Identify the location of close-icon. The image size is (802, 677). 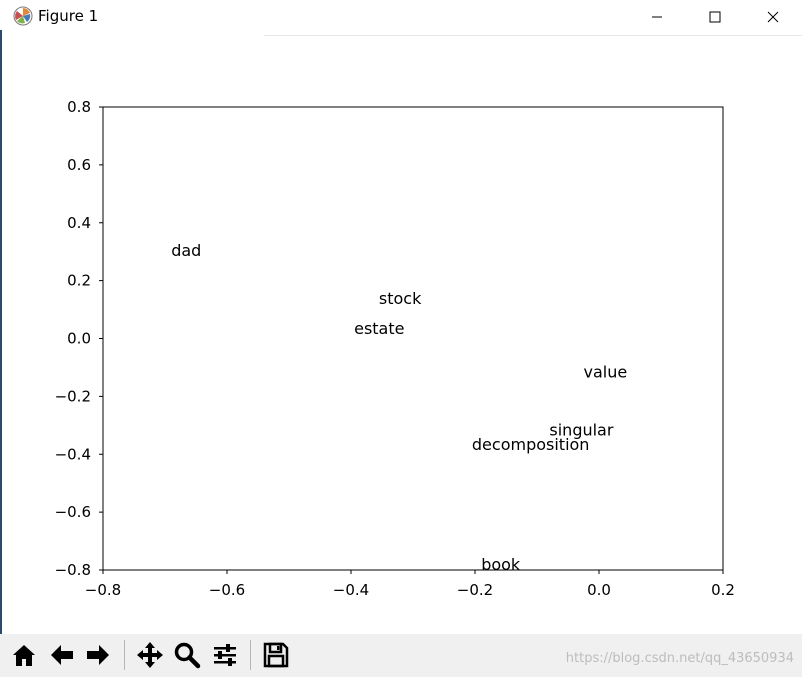
(773, 17).